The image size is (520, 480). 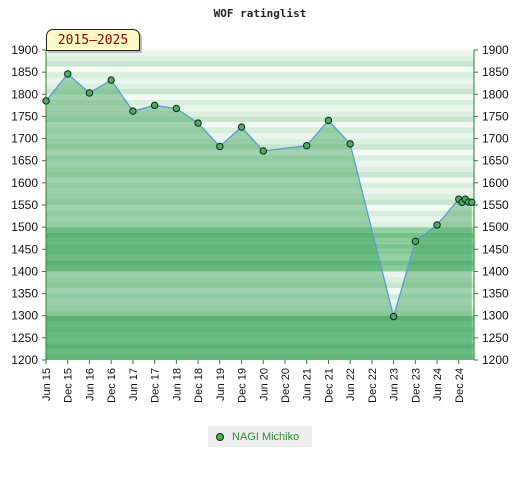 I want to click on y-tick-label-left: 1250, so click(x=24, y=338).